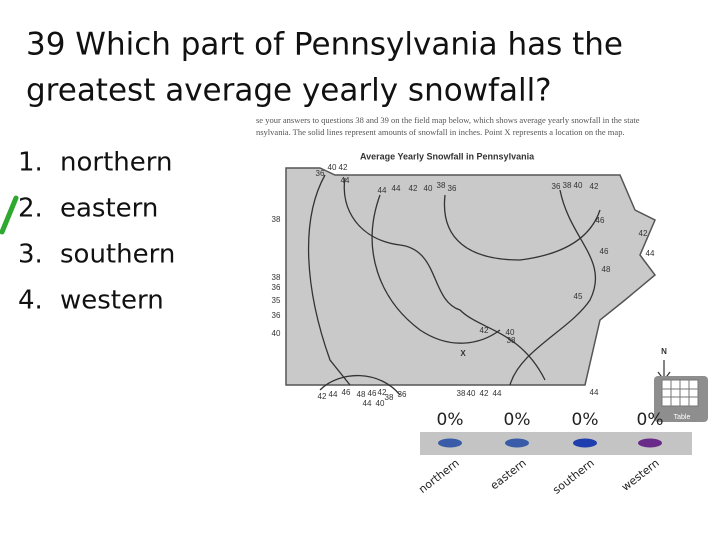 This screenshot has width=720, height=540. What do you see at coordinates (439, 476) in the screenshot?
I see `category-label: northern` at bounding box center [439, 476].